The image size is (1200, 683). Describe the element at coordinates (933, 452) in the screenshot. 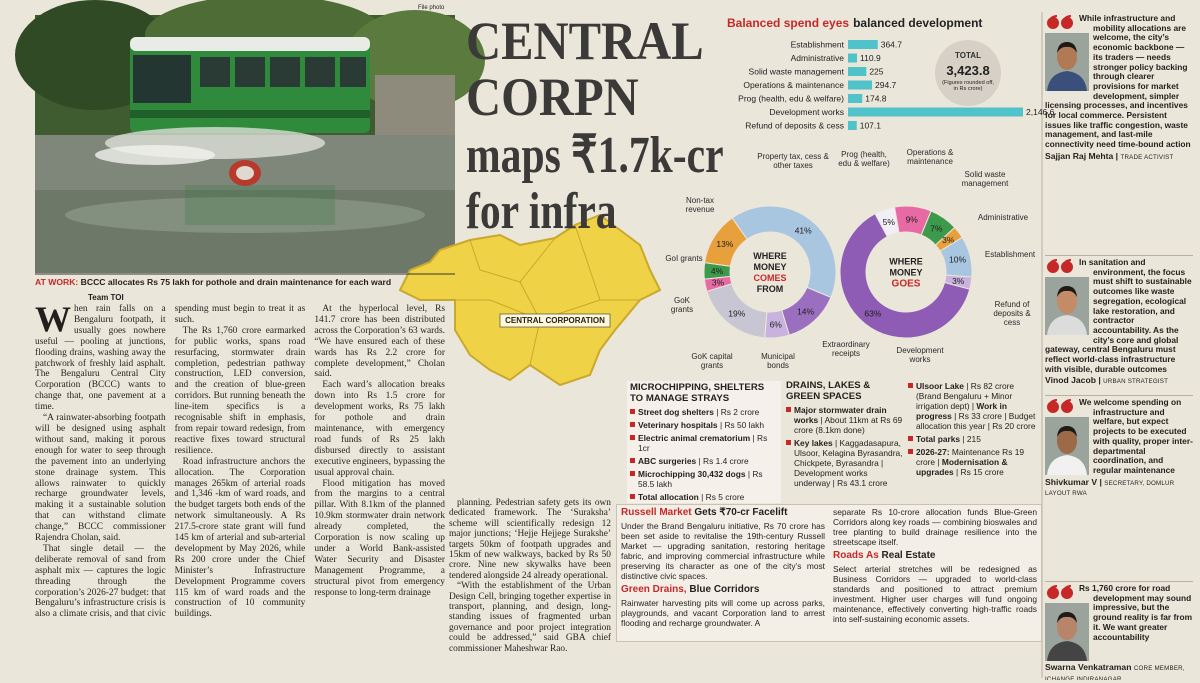

I see `item-label: 2026-27:` at that location.